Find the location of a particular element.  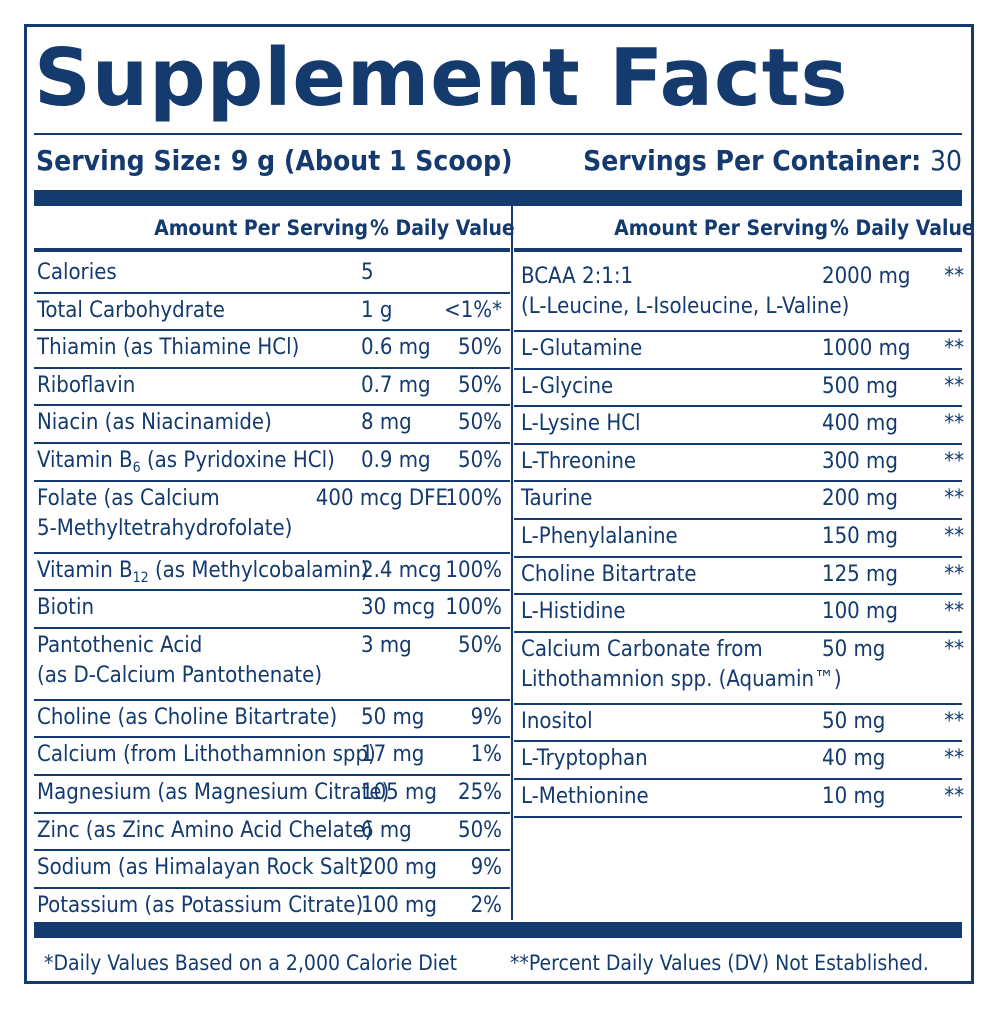

right-table-bottom is located at coordinates (738, 817).